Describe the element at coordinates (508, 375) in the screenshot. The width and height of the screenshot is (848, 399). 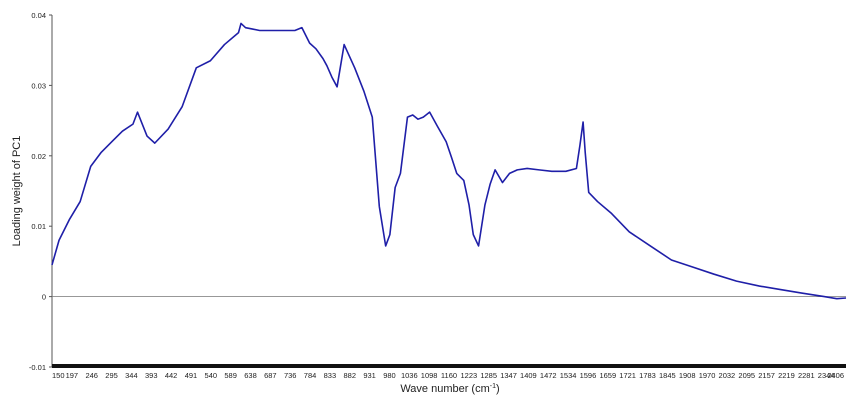
I see `x-tick-label: 1347` at that location.